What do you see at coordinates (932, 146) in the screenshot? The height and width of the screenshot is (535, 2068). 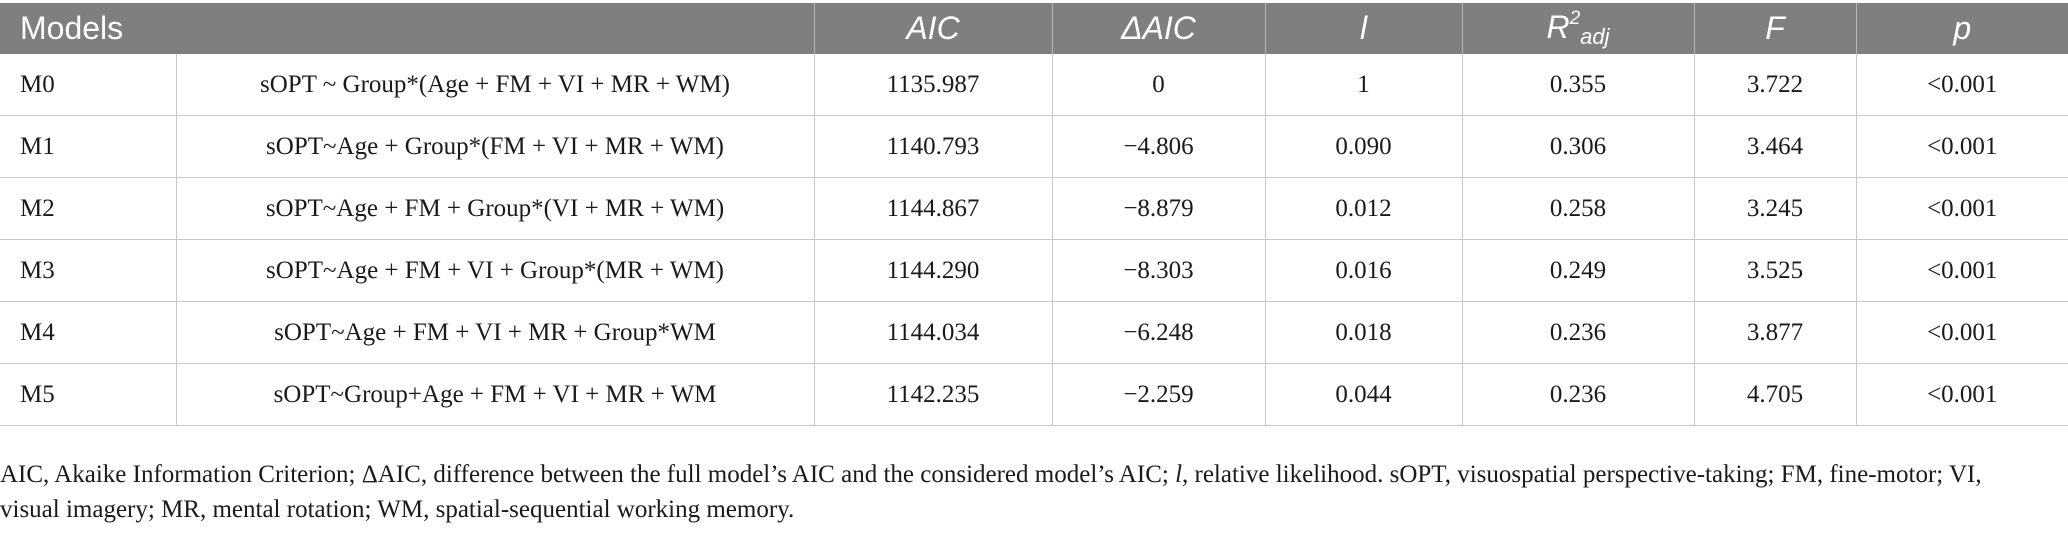 I see `cell-aic: 1140.793` at bounding box center [932, 146].